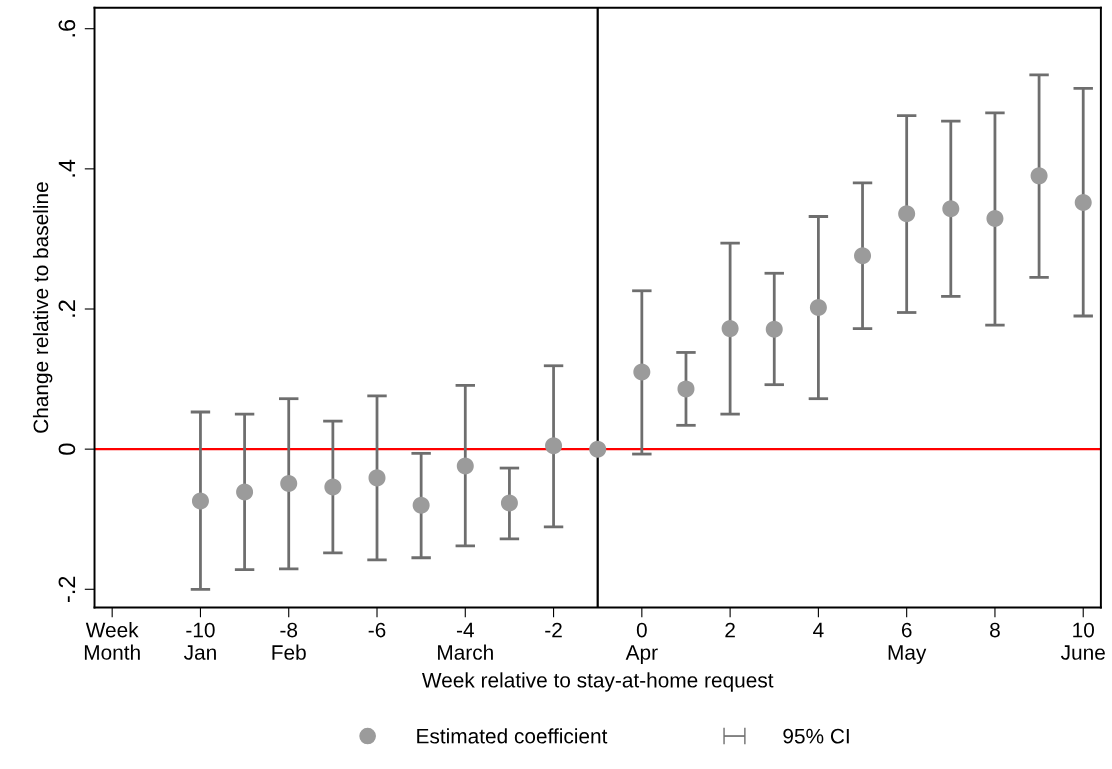  What do you see at coordinates (1082, 641) in the screenshot?
I see `x-tick-label: 10 June` at bounding box center [1082, 641].